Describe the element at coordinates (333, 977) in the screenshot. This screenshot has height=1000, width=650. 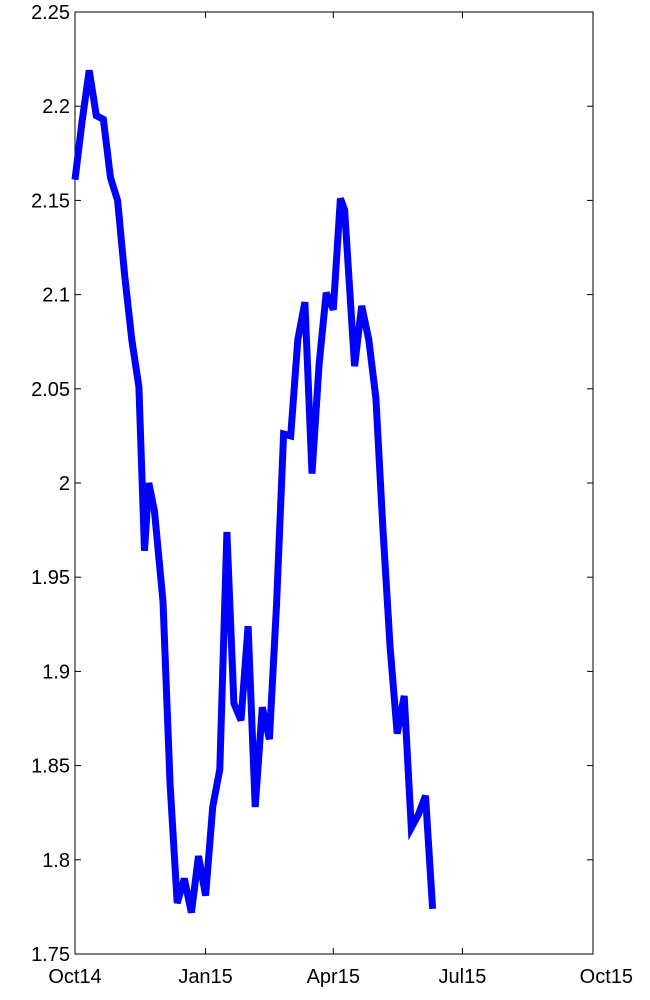
I see `x-tick-label: Apr15` at that location.